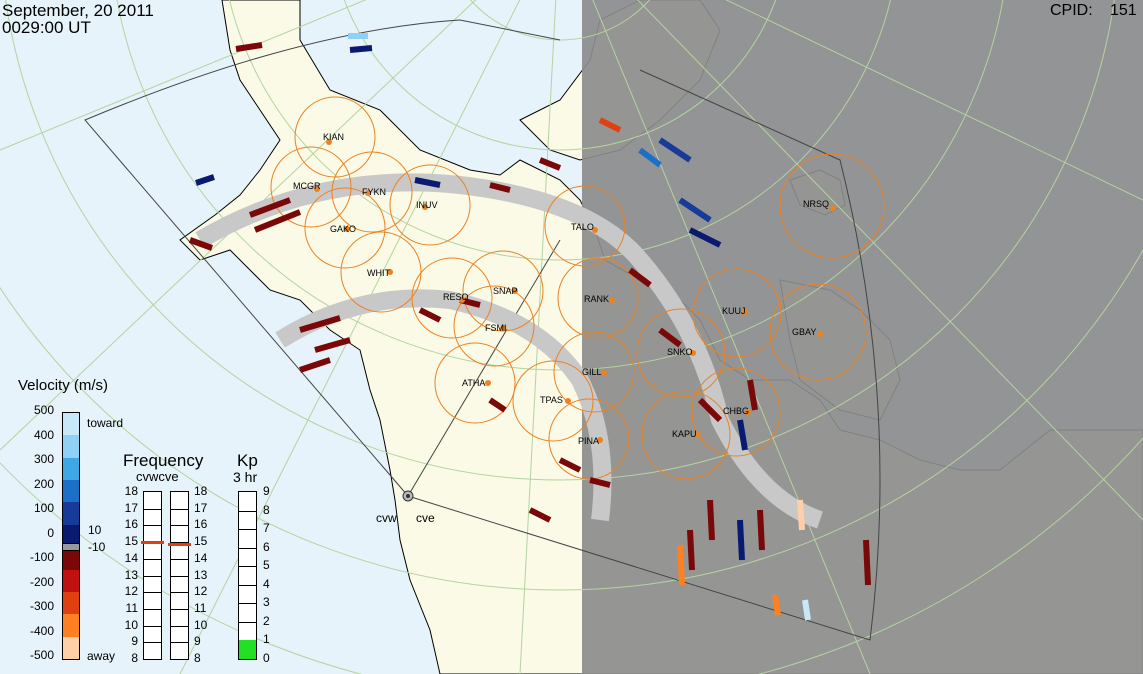 The height and width of the screenshot is (674, 1143). Describe the element at coordinates (152, 543) in the screenshot. I see `frequency-marker` at that location.